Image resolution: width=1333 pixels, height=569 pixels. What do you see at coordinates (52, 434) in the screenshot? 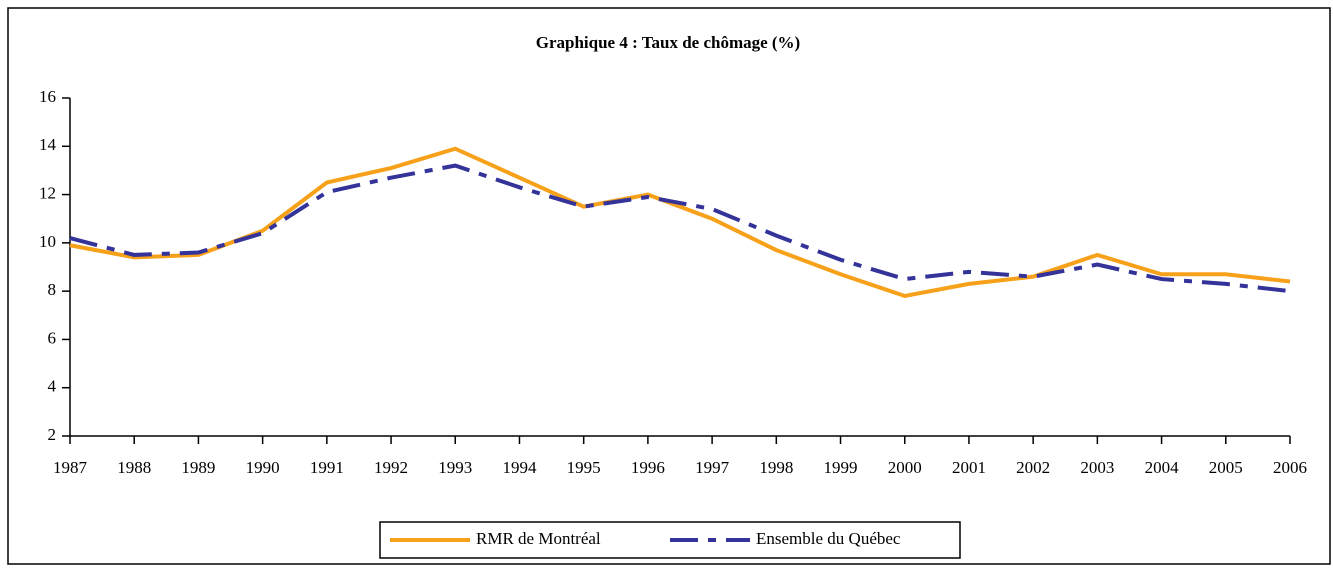
I see `y-tick-label: 2` at bounding box center [52, 434].